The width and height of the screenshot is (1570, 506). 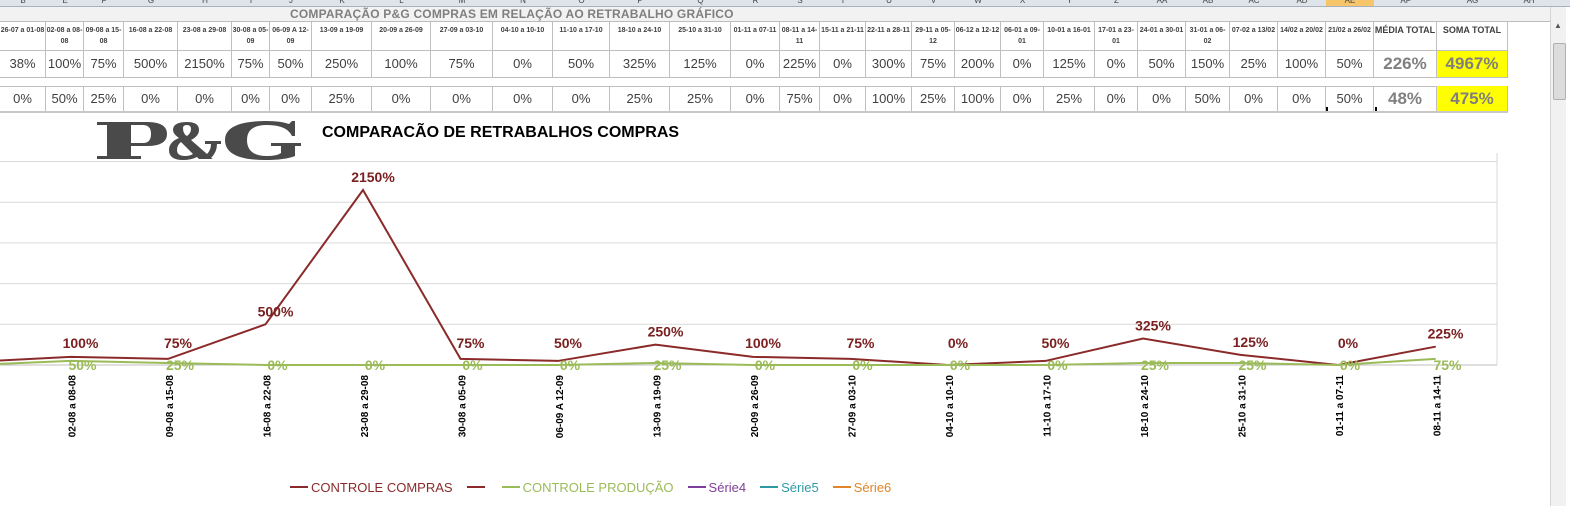 I want to click on column-letter: F, so click(x=104, y=2).